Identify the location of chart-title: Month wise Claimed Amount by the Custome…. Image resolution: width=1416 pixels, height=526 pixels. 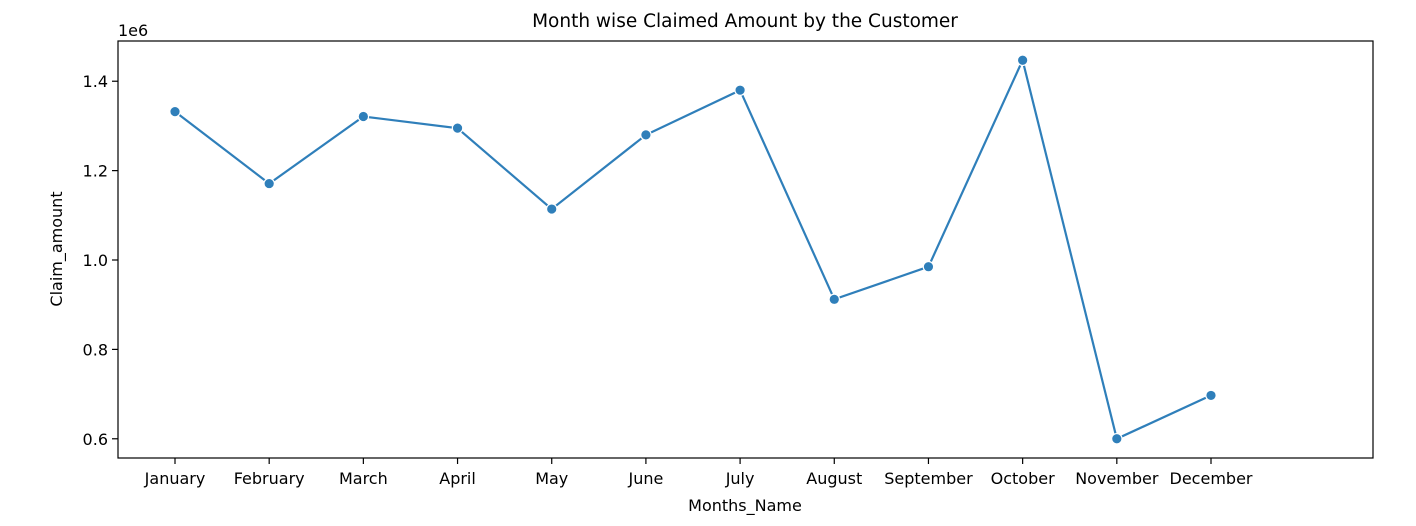
(745, 21).